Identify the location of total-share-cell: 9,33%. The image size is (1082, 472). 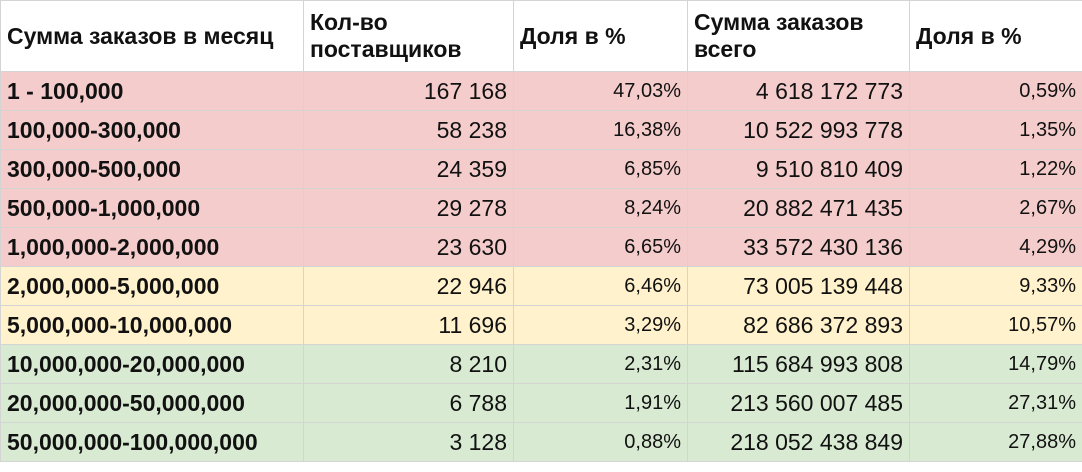
(995, 286).